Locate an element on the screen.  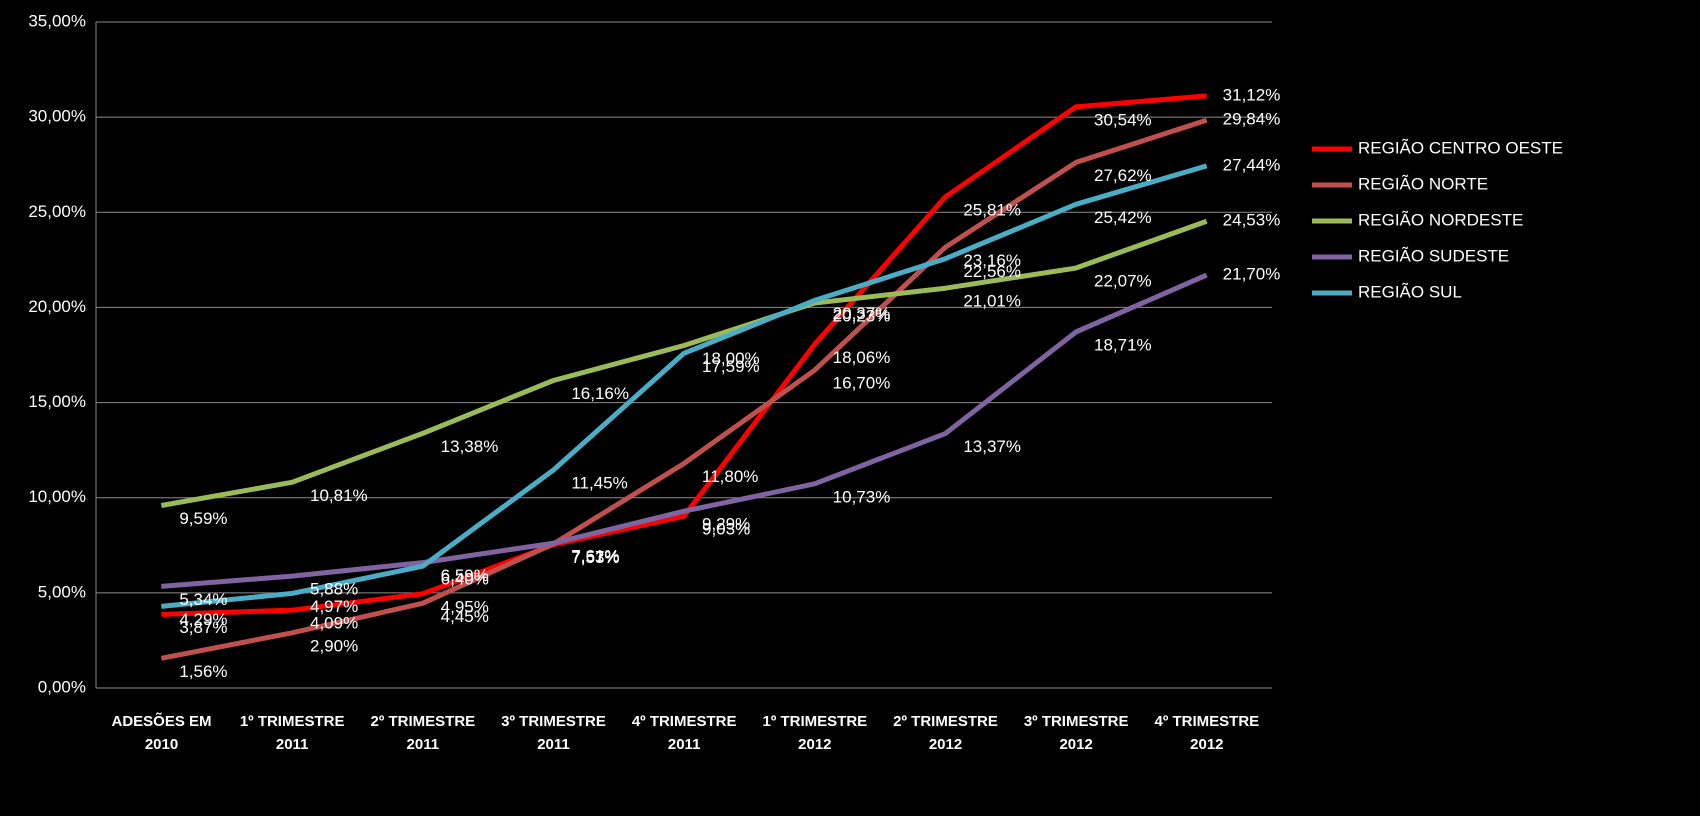
x-tick-label: 1º TRIMESTRE 2011 is located at coordinates (292, 733).